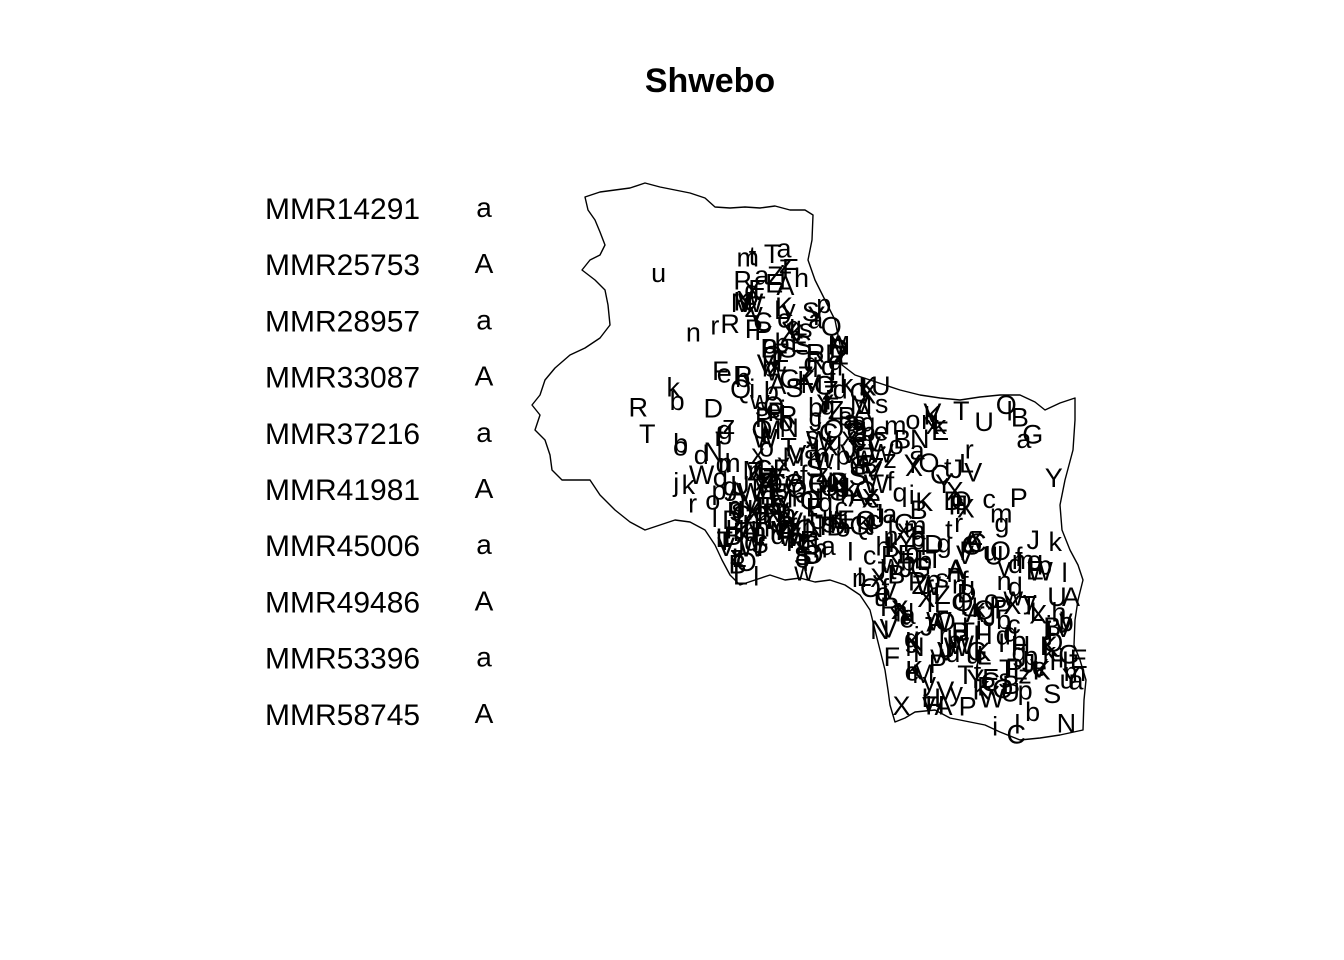  What do you see at coordinates (777, 470) in the screenshot?
I see `point-label: y` at bounding box center [777, 470].